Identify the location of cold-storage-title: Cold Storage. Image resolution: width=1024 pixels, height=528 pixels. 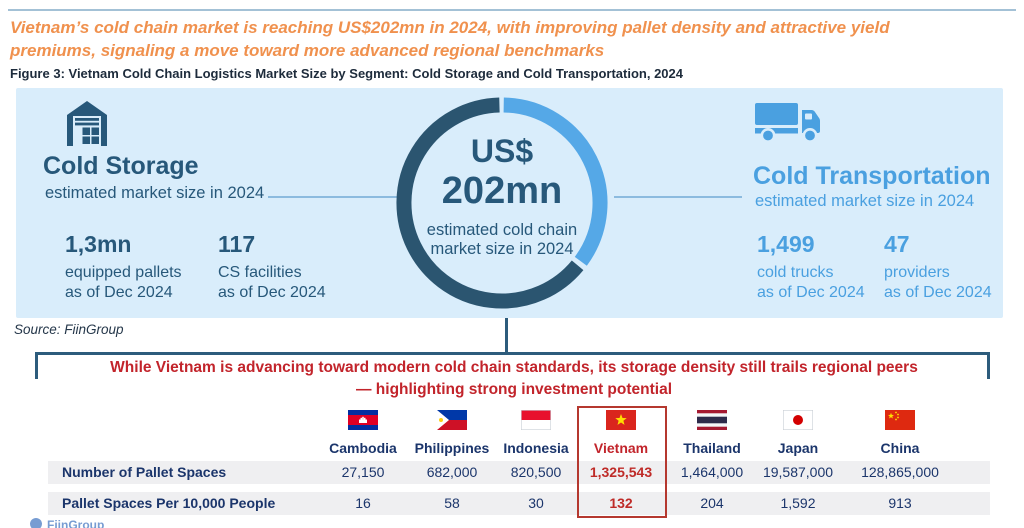
(121, 166).